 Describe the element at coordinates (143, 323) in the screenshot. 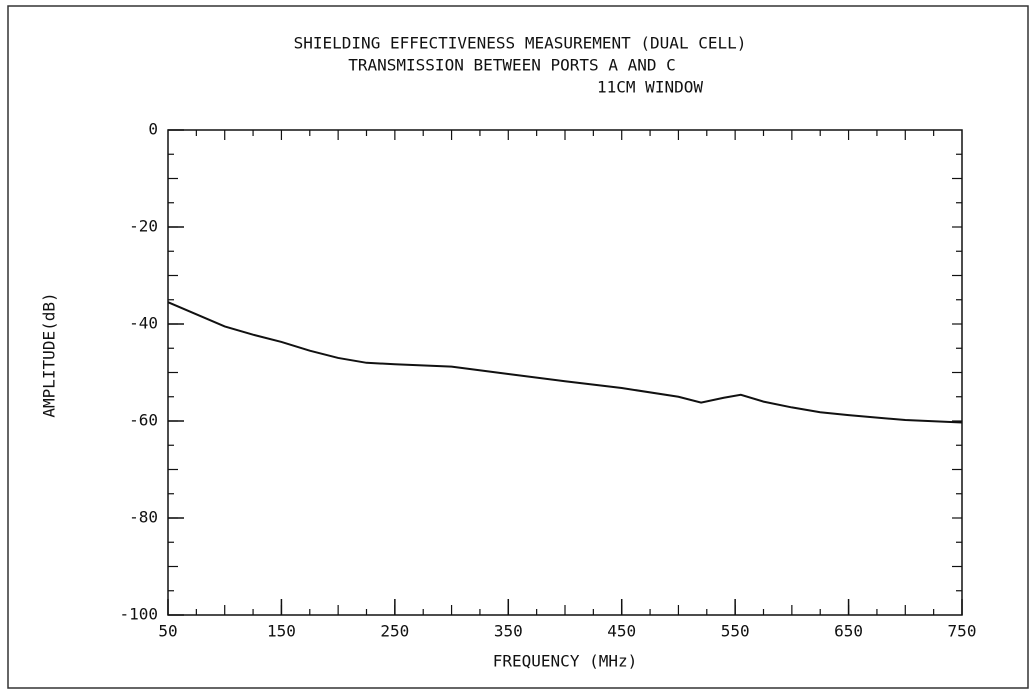

I see `y-tick-label: -40` at that location.